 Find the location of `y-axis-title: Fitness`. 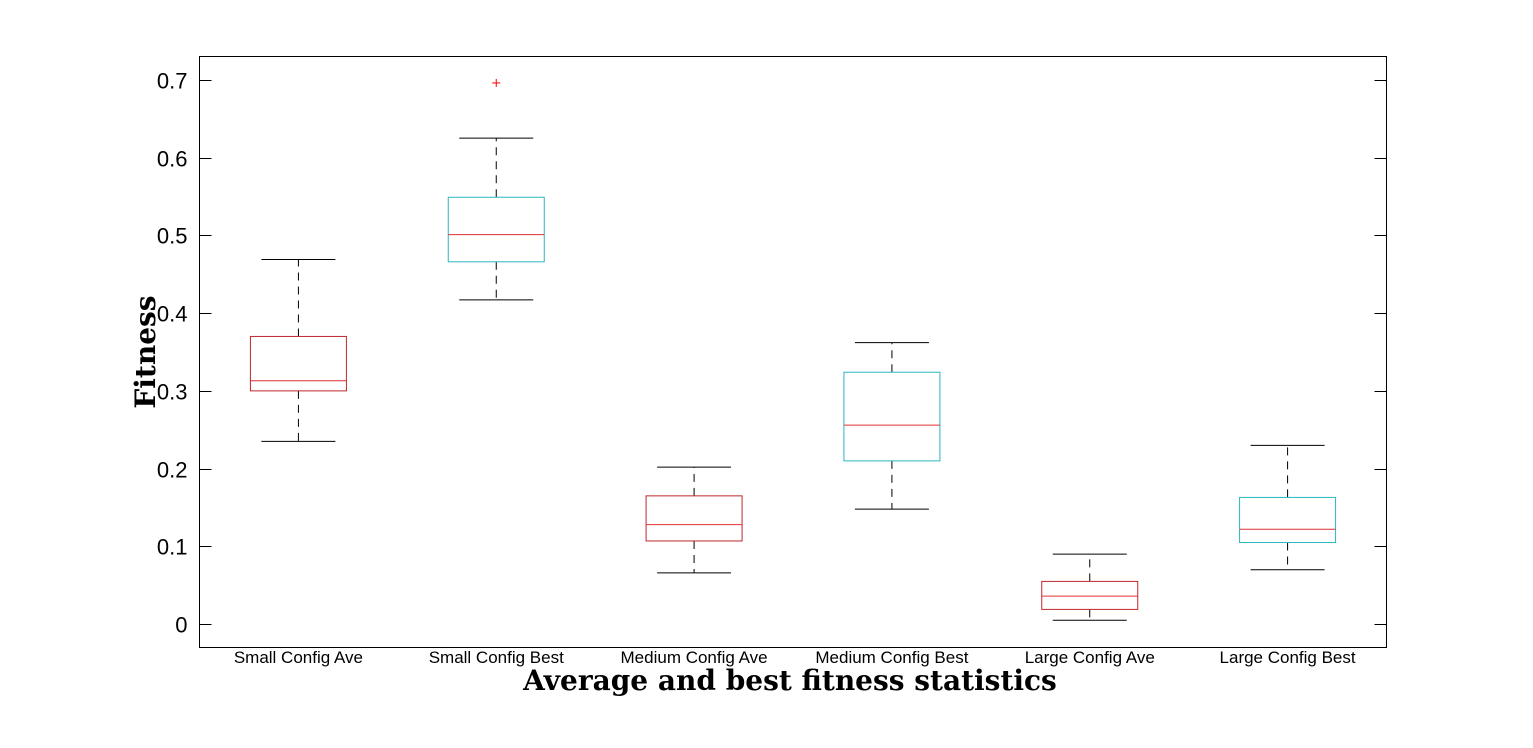

y-axis-title: Fitness is located at coordinates (145, 351).